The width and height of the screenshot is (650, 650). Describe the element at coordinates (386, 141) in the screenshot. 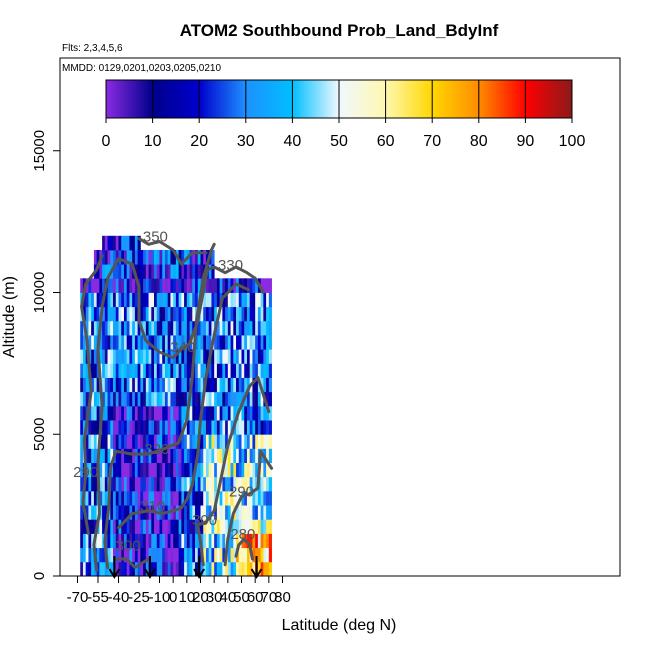

I see `colorbar-tick-label: 60` at that location.